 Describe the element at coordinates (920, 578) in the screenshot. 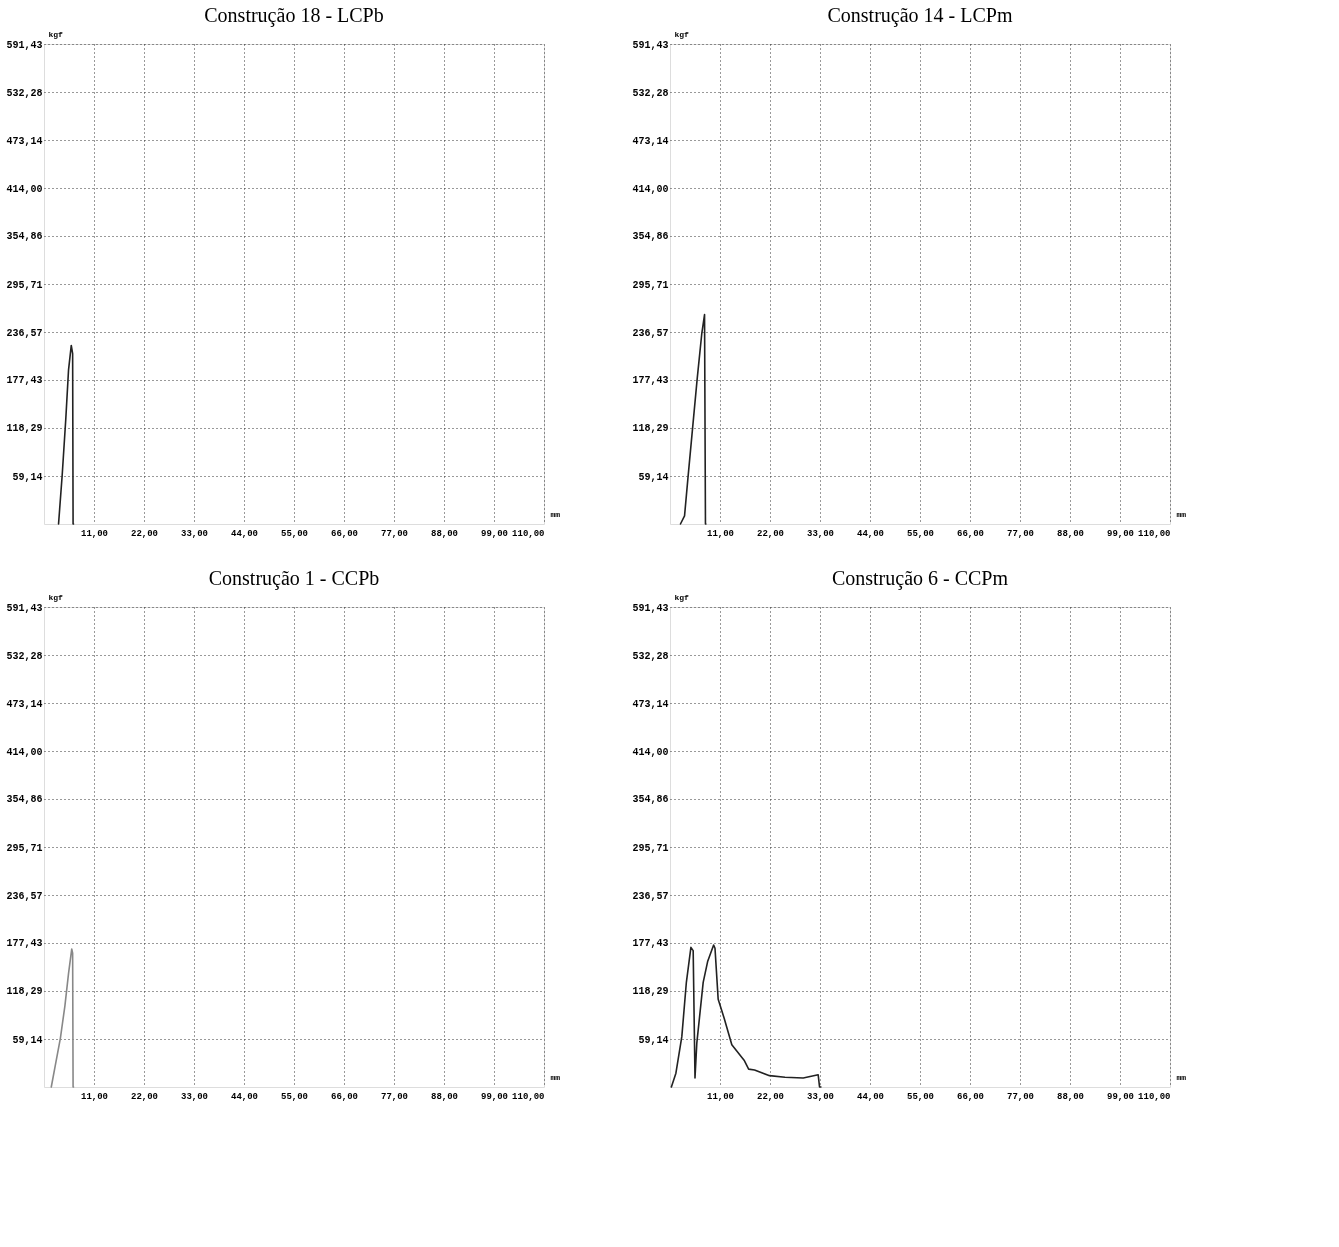

I see `chart-title: Construção 6 - CCPm` at that location.